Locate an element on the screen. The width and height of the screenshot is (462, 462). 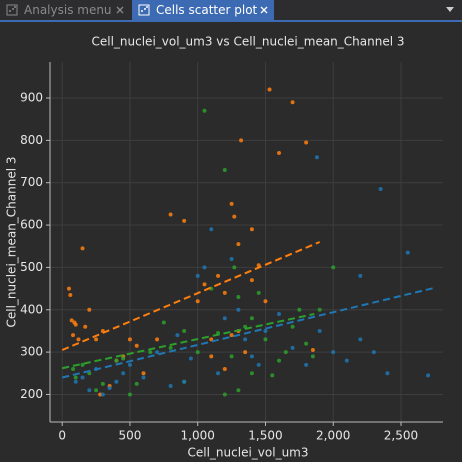
y-tick-label: 400 is located at coordinates (31, 309).